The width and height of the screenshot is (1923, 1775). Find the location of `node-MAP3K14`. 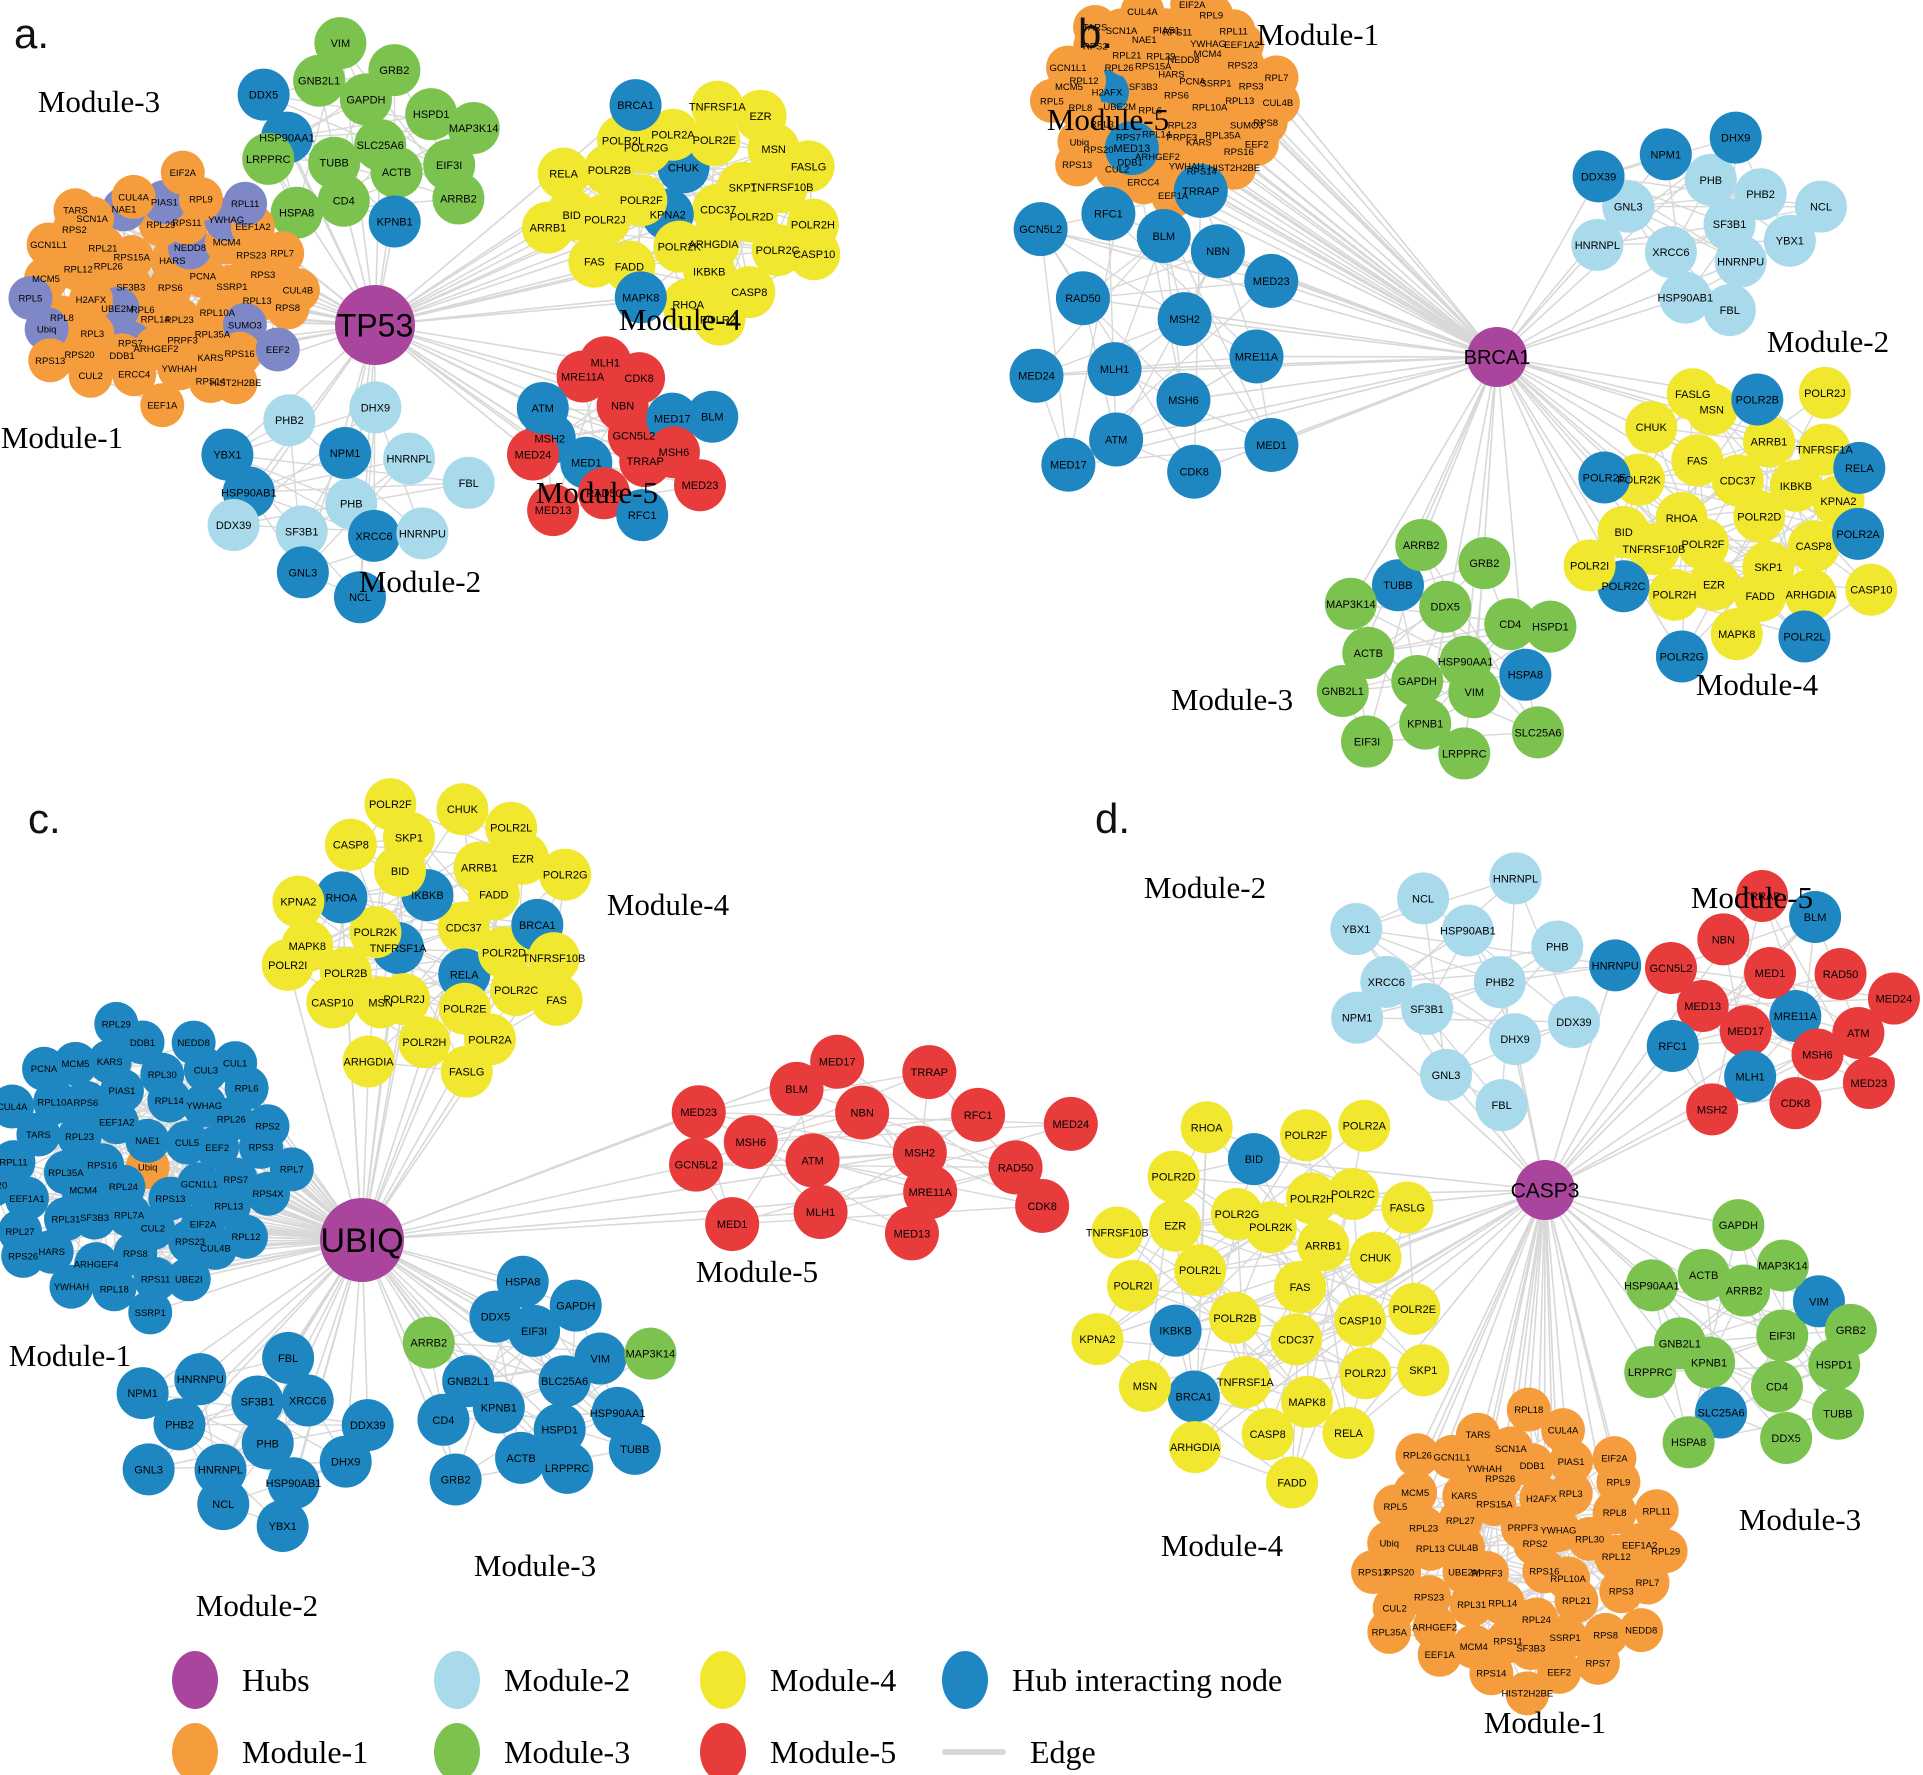

node-MAP3K14 is located at coordinates (473, 127).